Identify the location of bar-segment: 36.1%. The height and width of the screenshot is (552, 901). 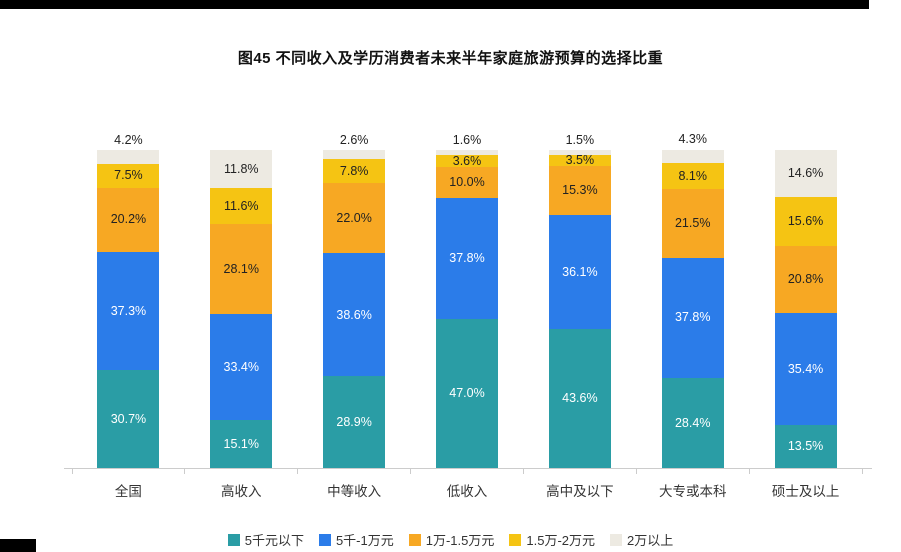
(579, 272).